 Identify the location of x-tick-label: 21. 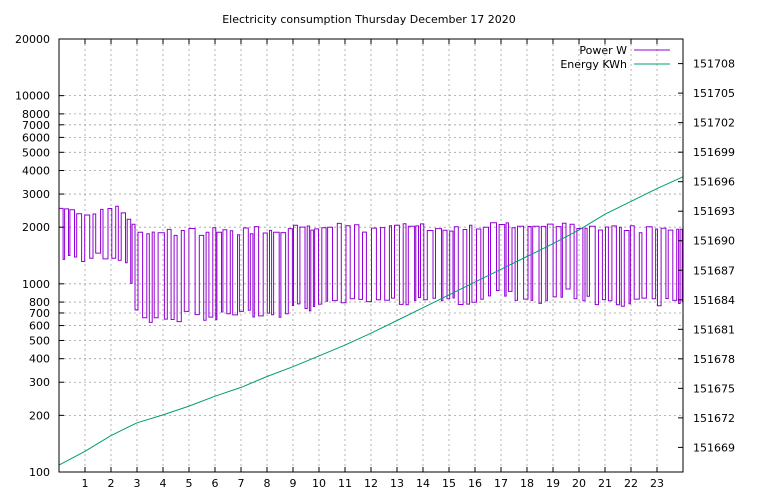
(605, 483).